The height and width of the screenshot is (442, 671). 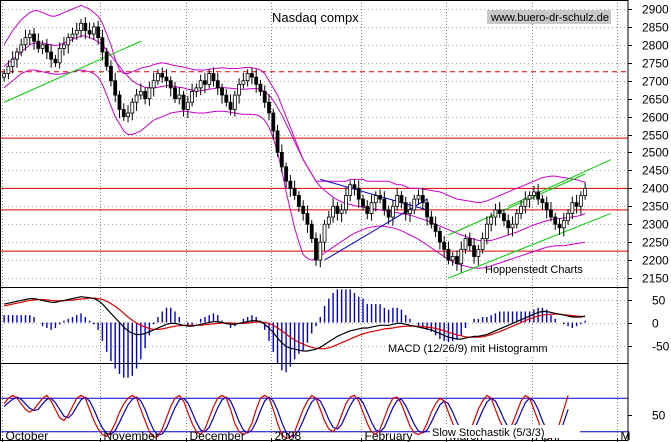 I want to click on month-label: February, so click(x=389, y=435).